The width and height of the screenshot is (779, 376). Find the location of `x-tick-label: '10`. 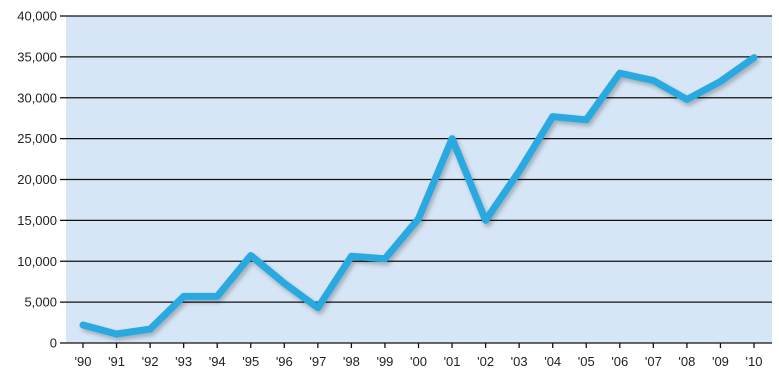

x-tick-label: '10 is located at coordinates (754, 361).